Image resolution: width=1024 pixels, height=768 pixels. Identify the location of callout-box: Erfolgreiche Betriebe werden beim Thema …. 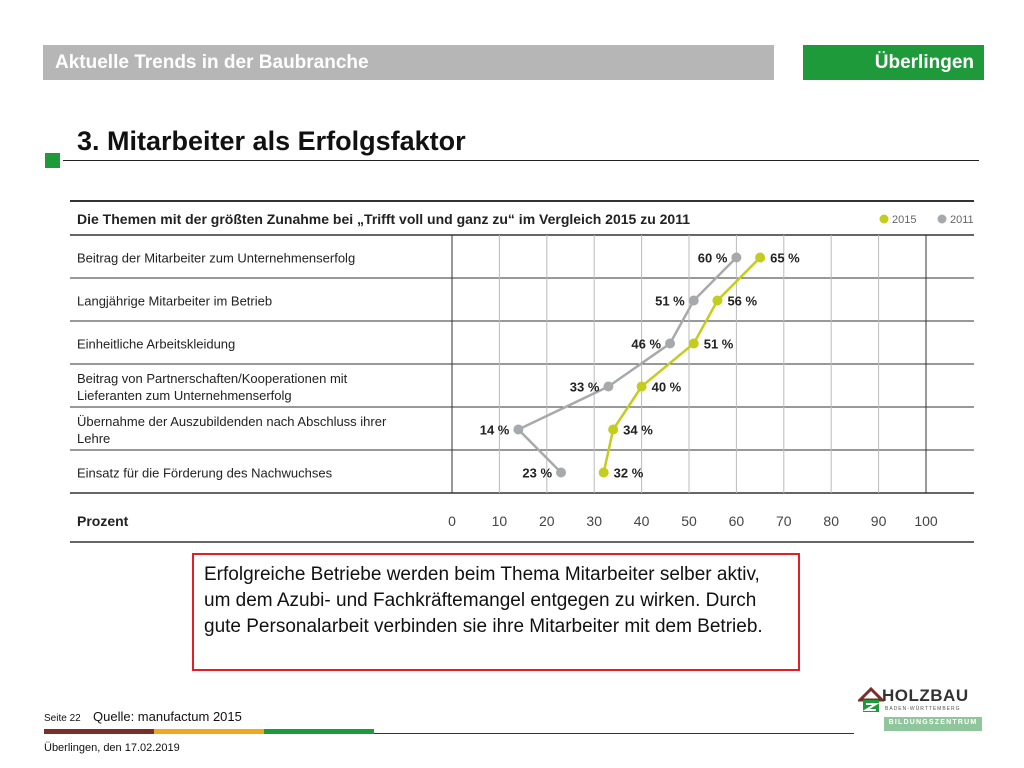
(496, 612).